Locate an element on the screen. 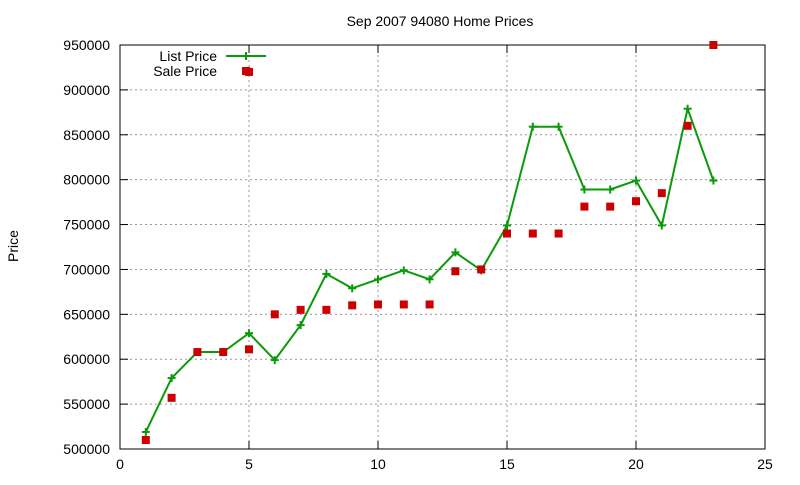 Image resolution: width=800 pixels, height=485 pixels. y-tick-label: 800000 is located at coordinates (86, 180).